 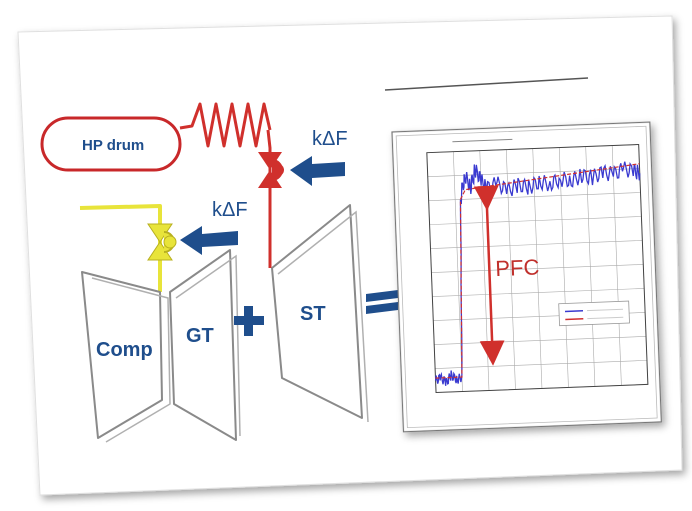 I want to click on equals-icon, so click(x=382, y=302).